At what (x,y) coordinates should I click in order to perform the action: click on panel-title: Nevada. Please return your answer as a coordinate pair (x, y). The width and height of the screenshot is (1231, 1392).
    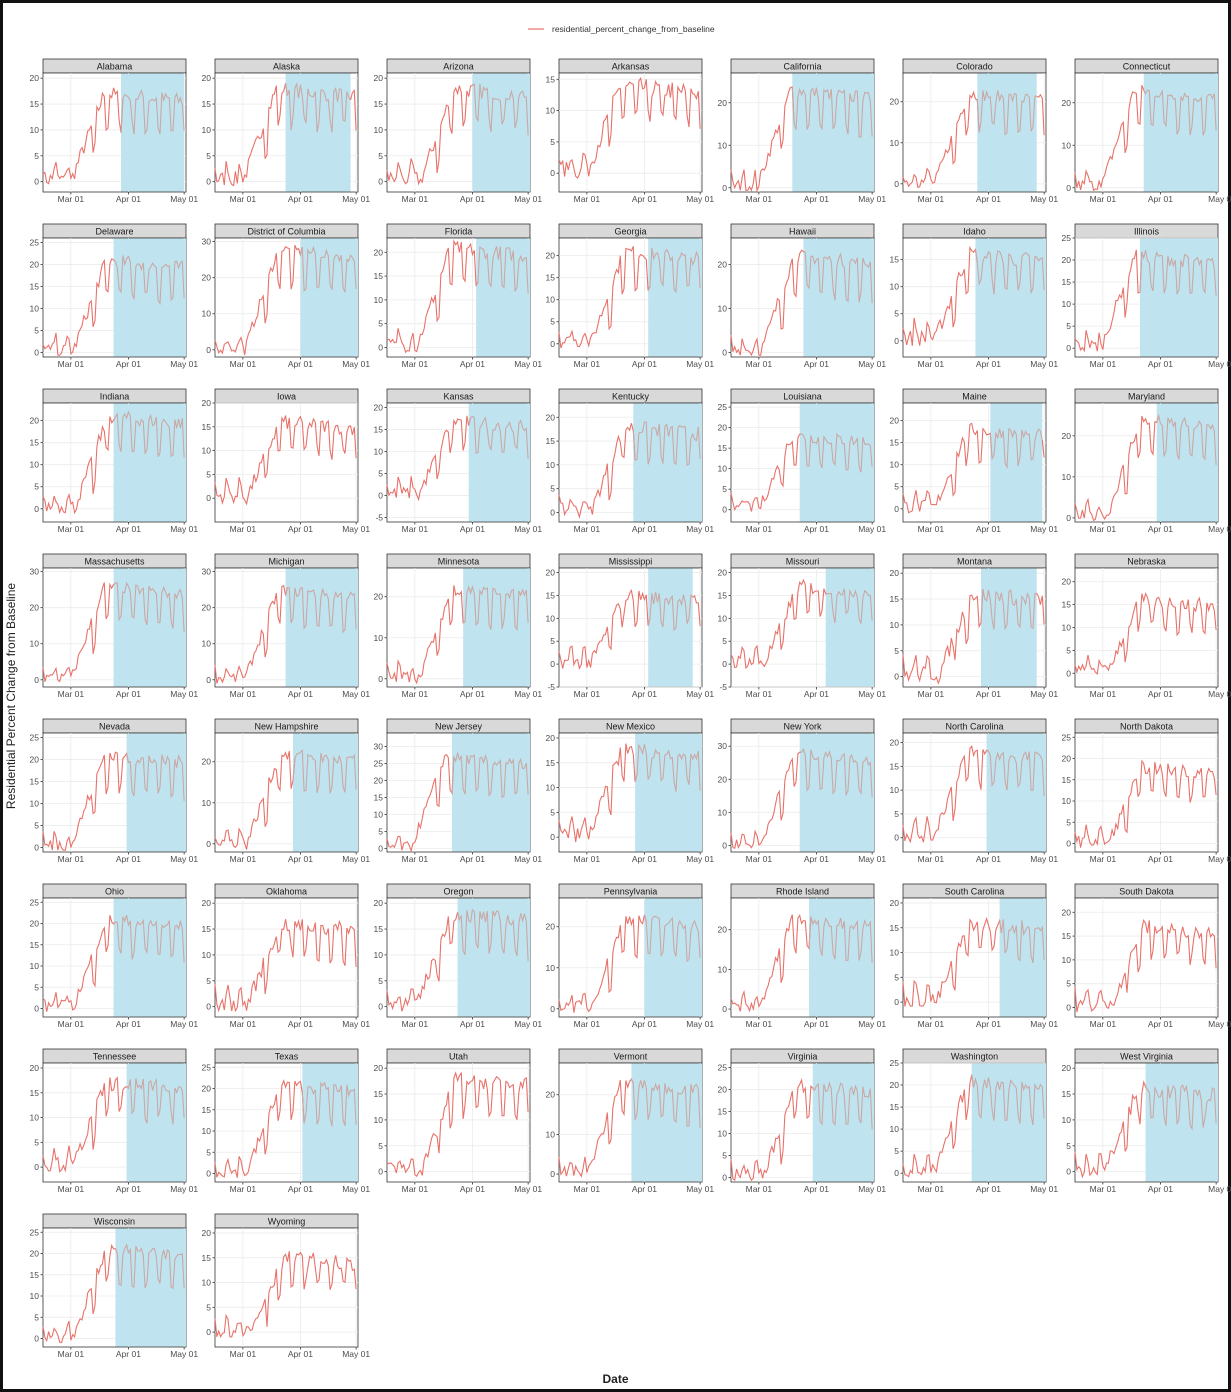
    Looking at the image, I should click on (114, 727).